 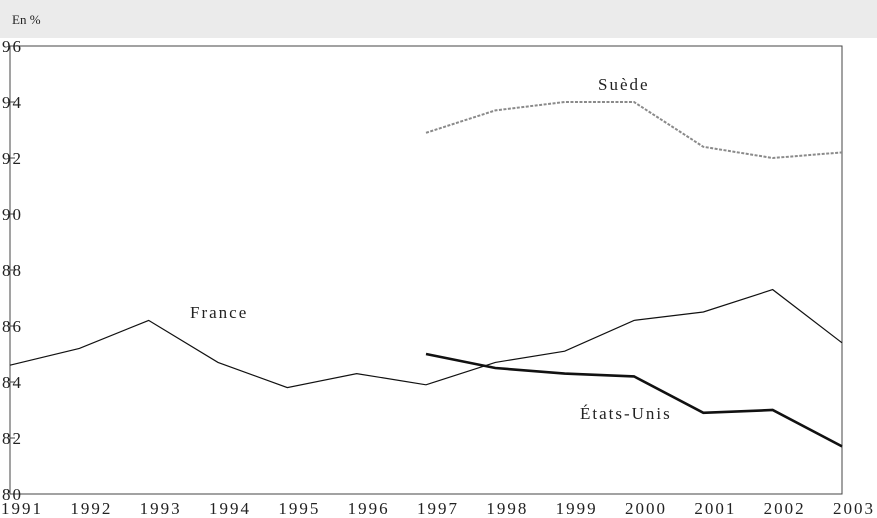 What do you see at coordinates (626, 413) in the screenshot?
I see `series-label: États-Unis` at bounding box center [626, 413].